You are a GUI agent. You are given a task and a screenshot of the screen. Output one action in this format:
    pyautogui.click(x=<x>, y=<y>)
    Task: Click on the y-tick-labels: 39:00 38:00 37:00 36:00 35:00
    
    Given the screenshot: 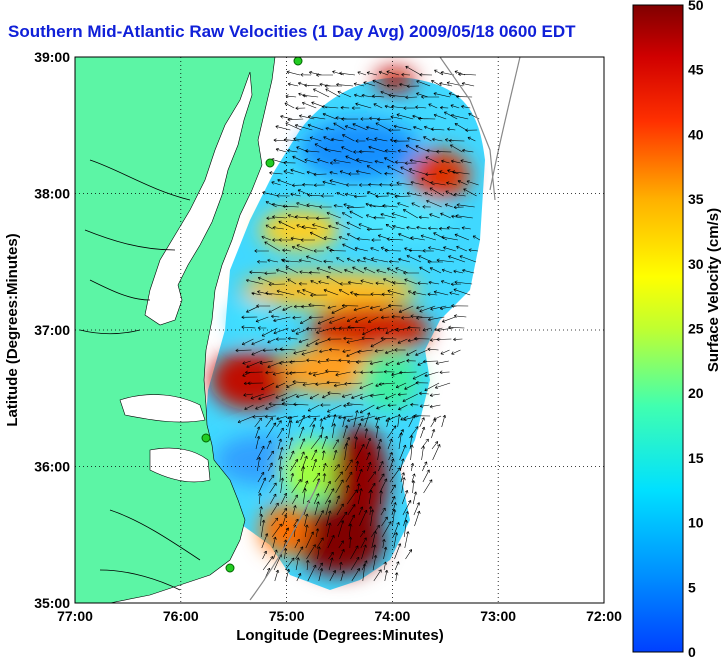 What is the action you would take?
    pyautogui.click(x=52, y=330)
    